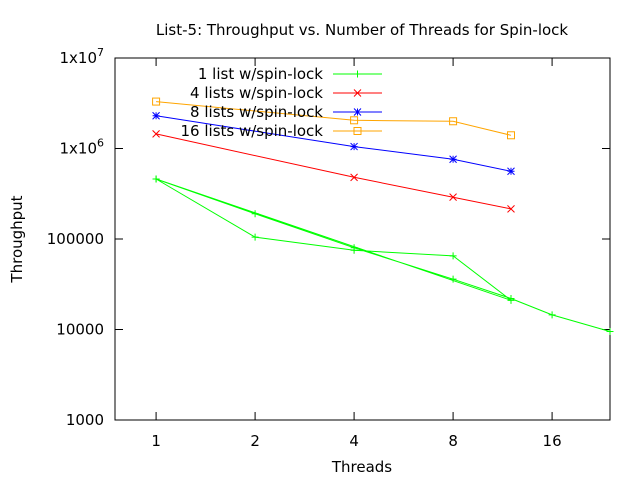  Describe the element at coordinates (252, 131) in the screenshot. I see `legend-label: 16 lists w/spin-lock` at that location.